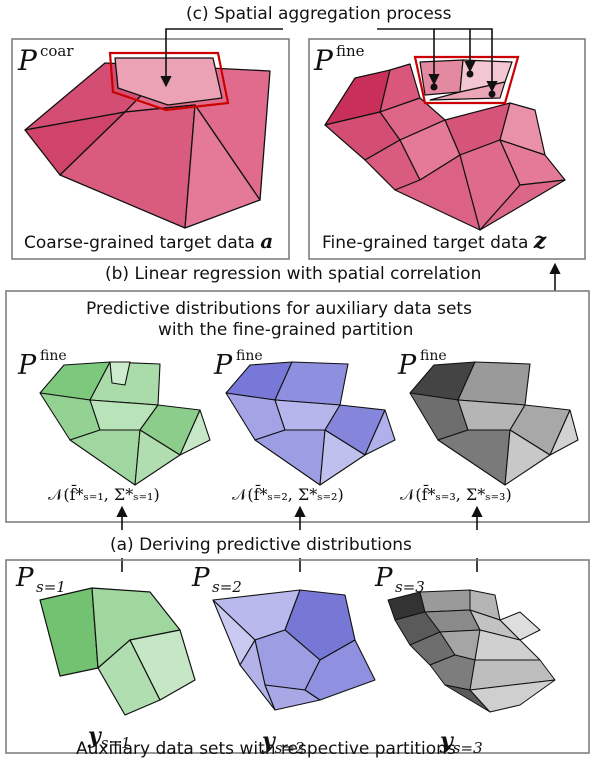 Image resolution: width=596 pixels, height=759 pixels. I want to click on fine-map, so click(445, 145).